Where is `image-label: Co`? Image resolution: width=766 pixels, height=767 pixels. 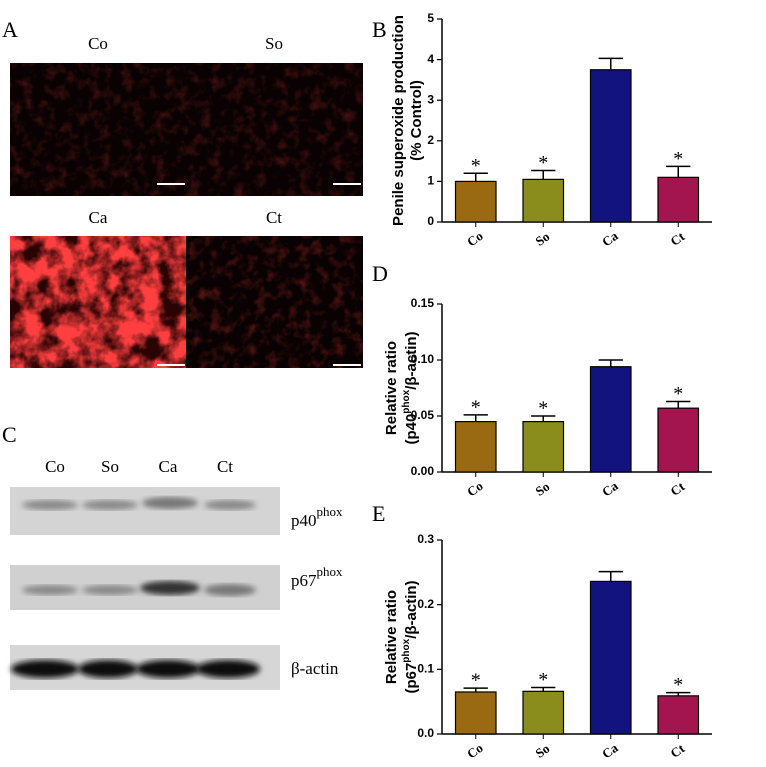
image-label: Co is located at coordinates (98, 43).